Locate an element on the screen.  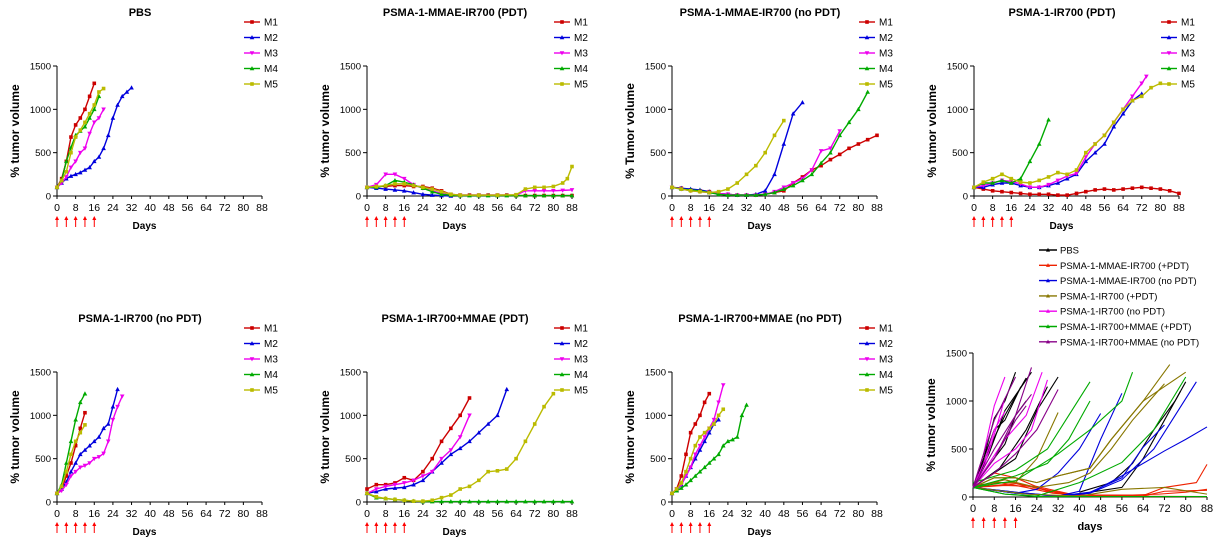
legend-label: PSMA-1-MMAE-IR700 (no PDT) is located at coordinates (1128, 281).